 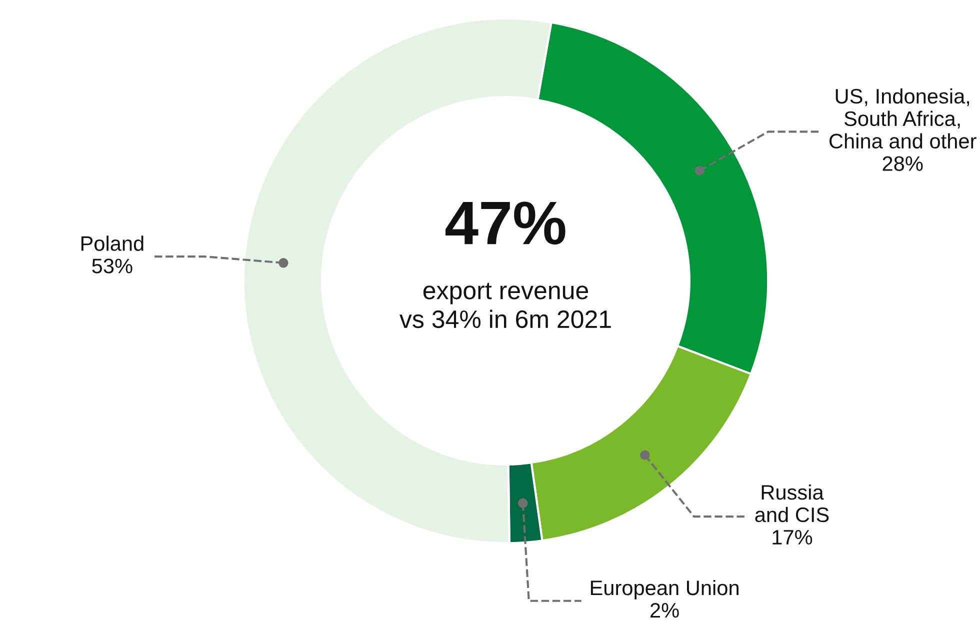 I want to click on text: 47%, so click(x=506, y=223).